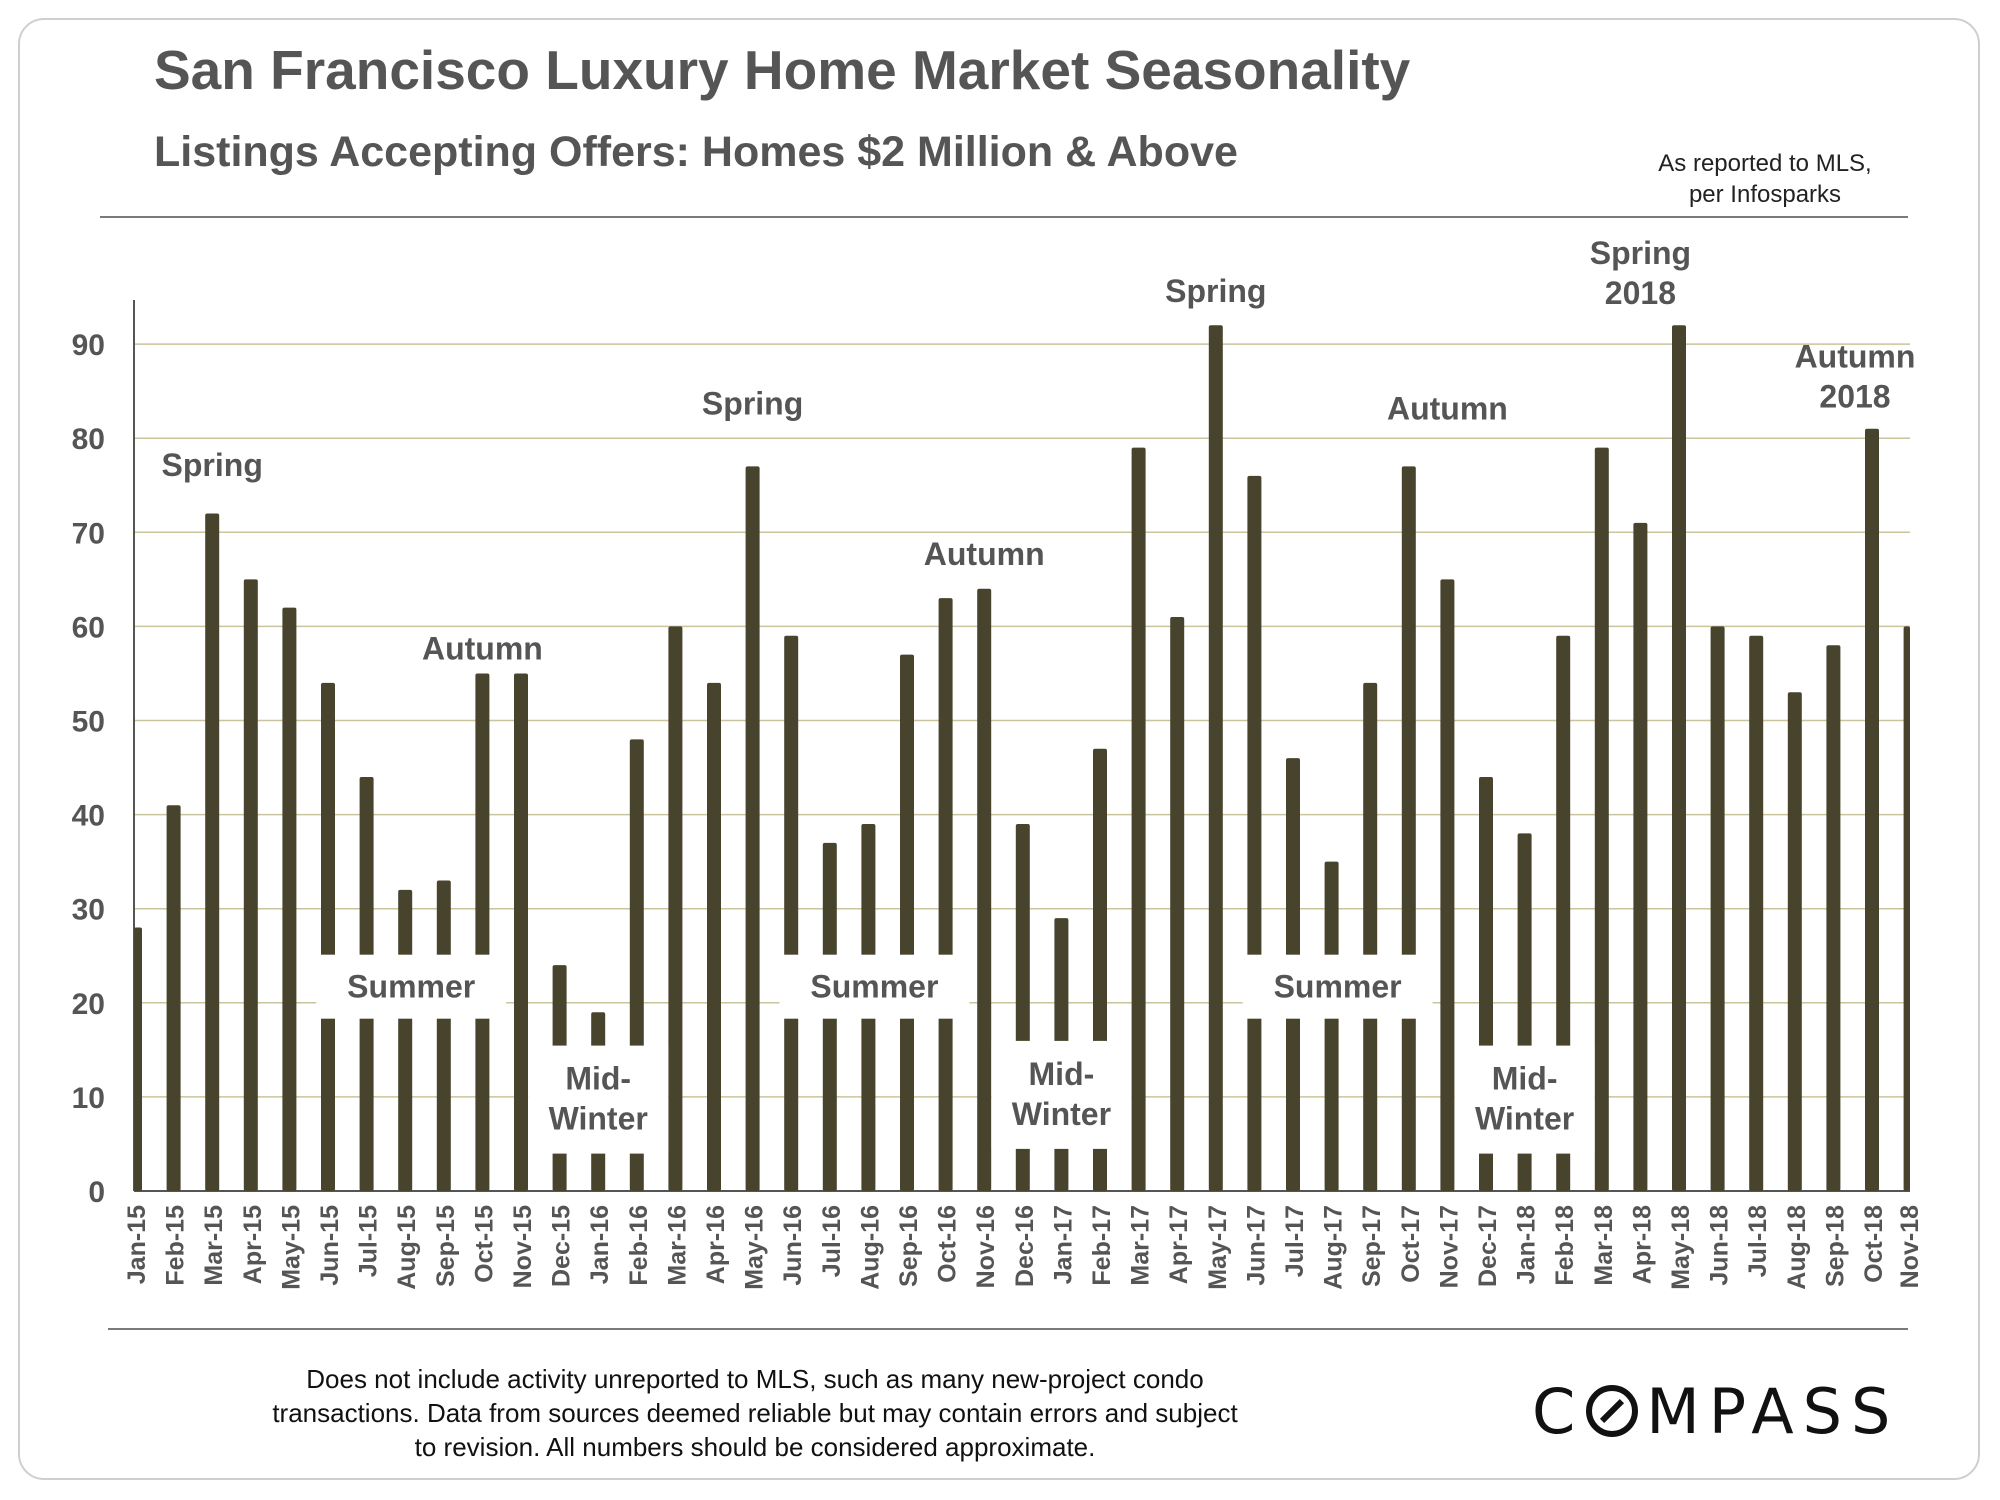  I want to click on x-tick-label: Feb-17, so click(1102, 1245).